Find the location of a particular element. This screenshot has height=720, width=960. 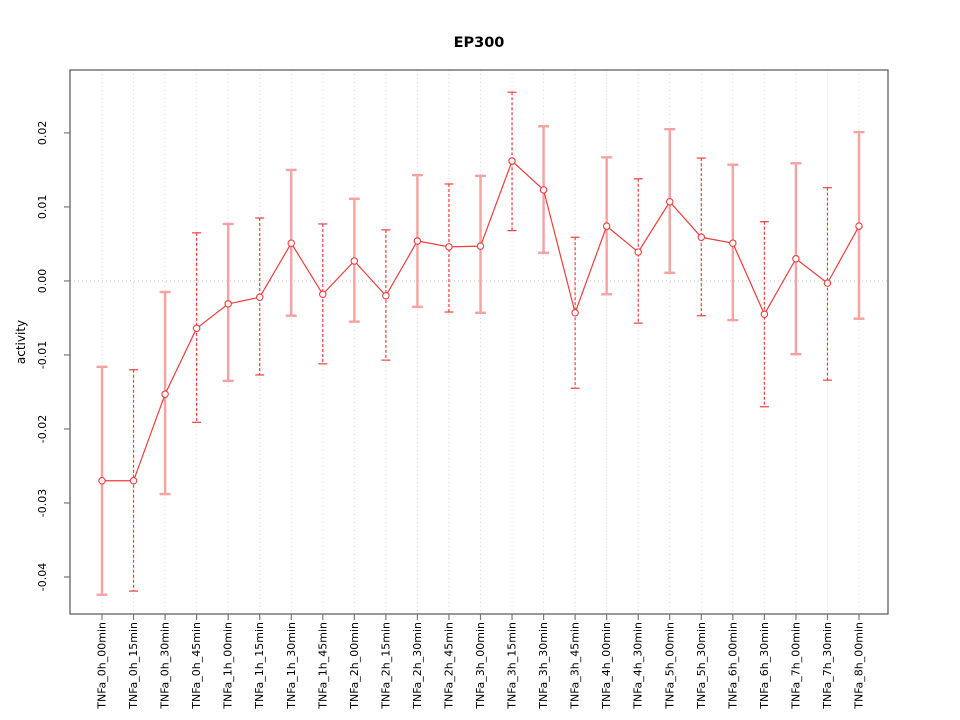

x-tick-label: TNFa_2h_30min is located at coordinates (417, 666).